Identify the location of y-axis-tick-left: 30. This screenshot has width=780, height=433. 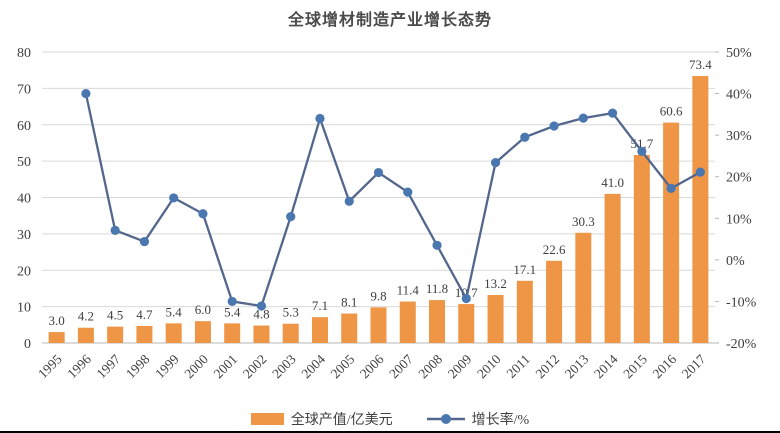
(24, 235).